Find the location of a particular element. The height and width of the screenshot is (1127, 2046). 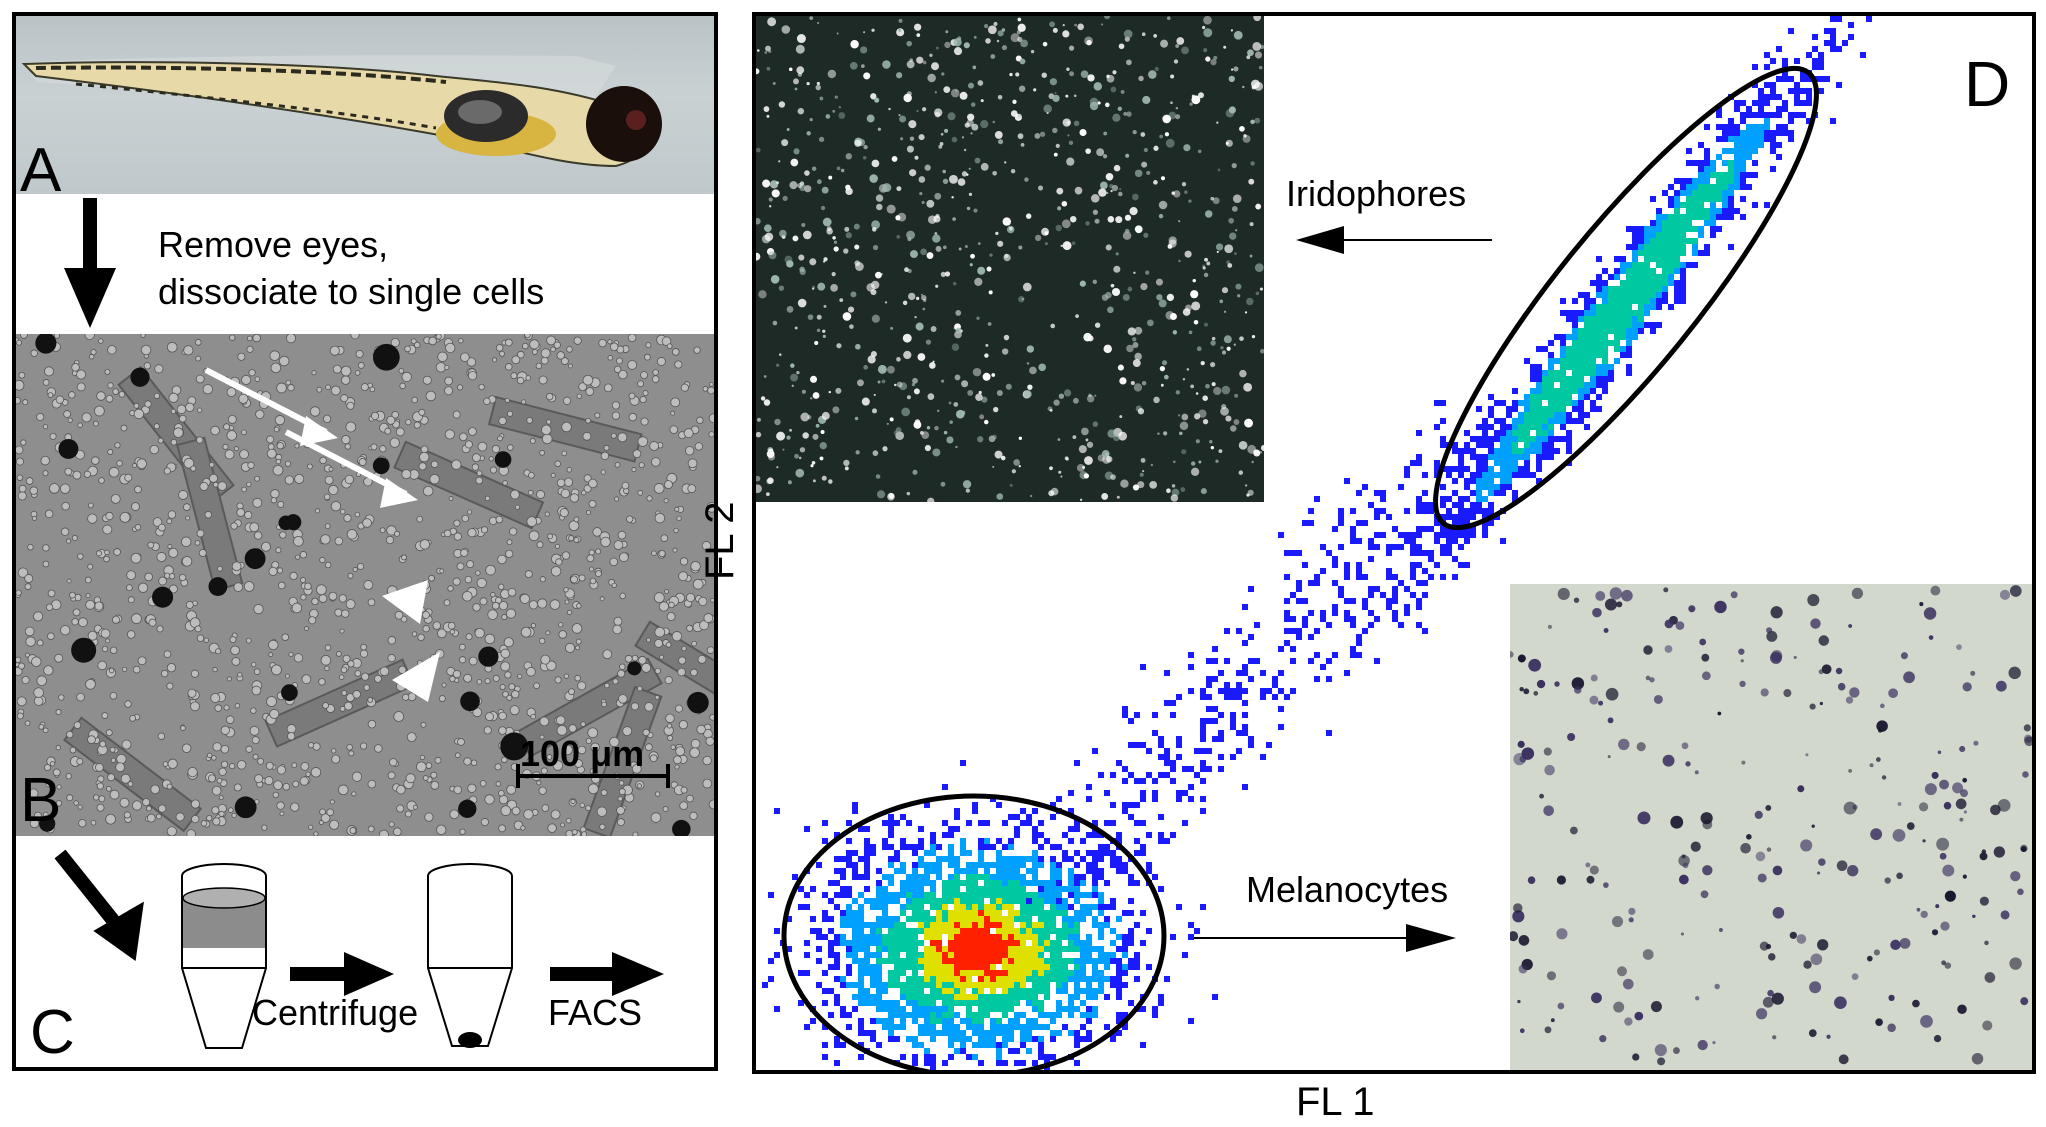

arrow-right-icon is located at coordinates (1325, 938).